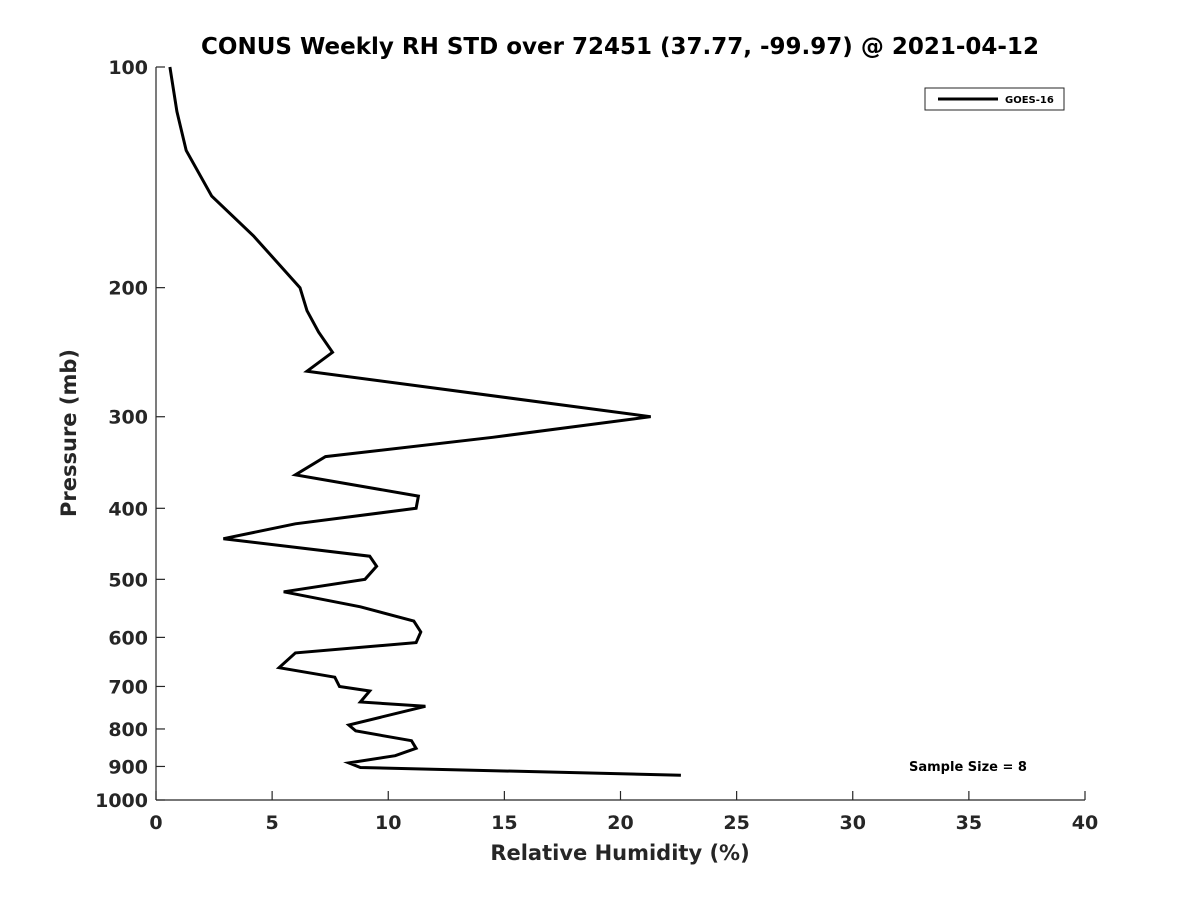 This screenshot has width=1200, height=900. I want to click on sample-size-annotation: Sample Size = 8, so click(968, 767).